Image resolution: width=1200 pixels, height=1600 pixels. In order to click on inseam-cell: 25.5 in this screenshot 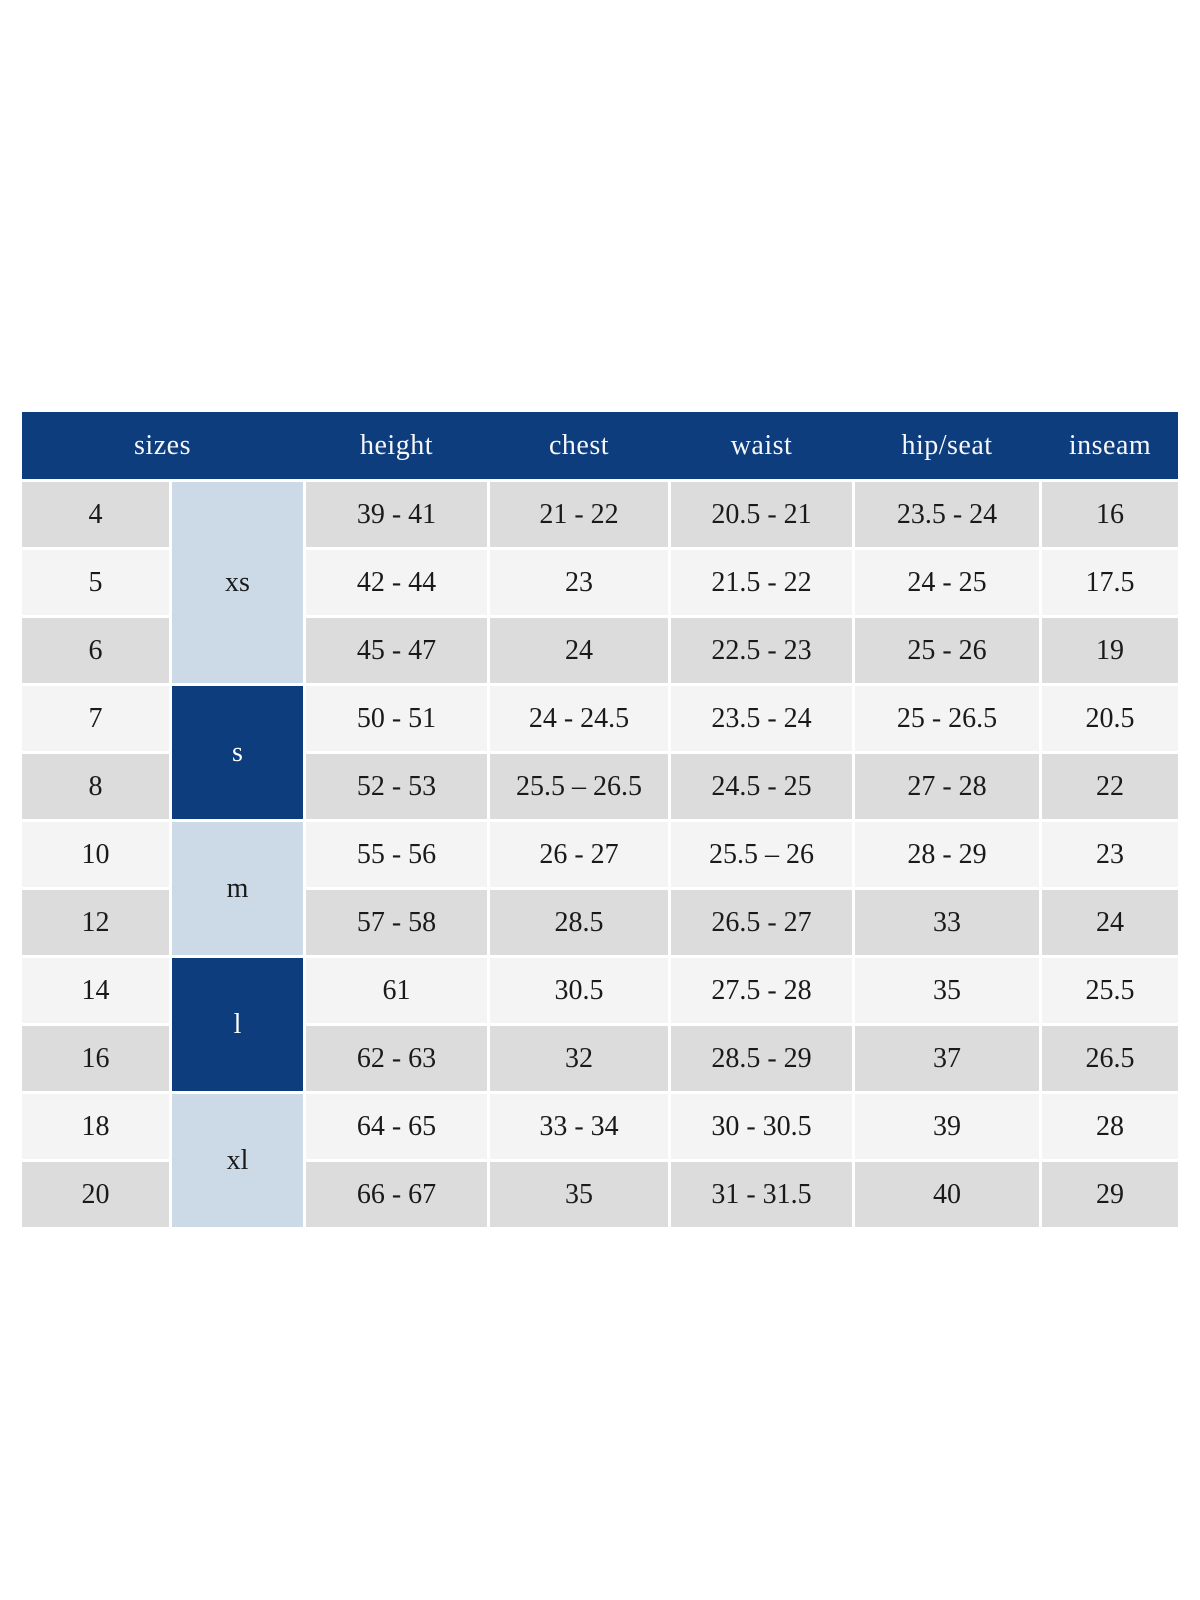, I will do `click(1110, 990)`.